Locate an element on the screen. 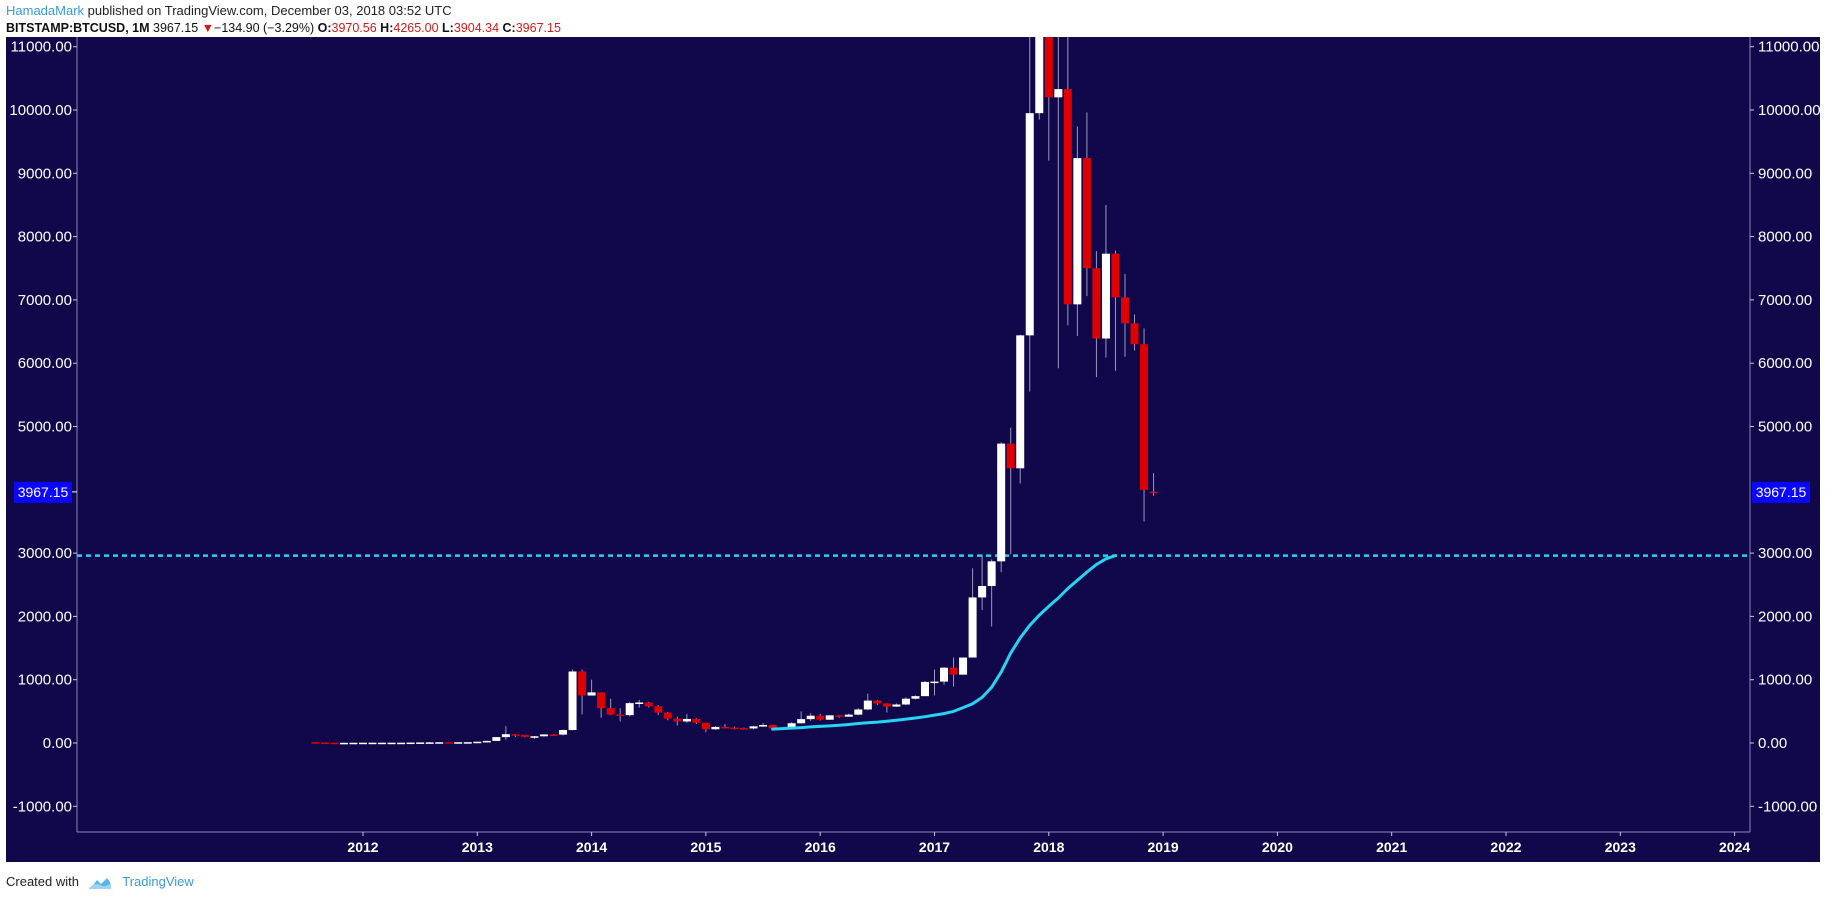  high-label: H: is located at coordinates (387, 28).